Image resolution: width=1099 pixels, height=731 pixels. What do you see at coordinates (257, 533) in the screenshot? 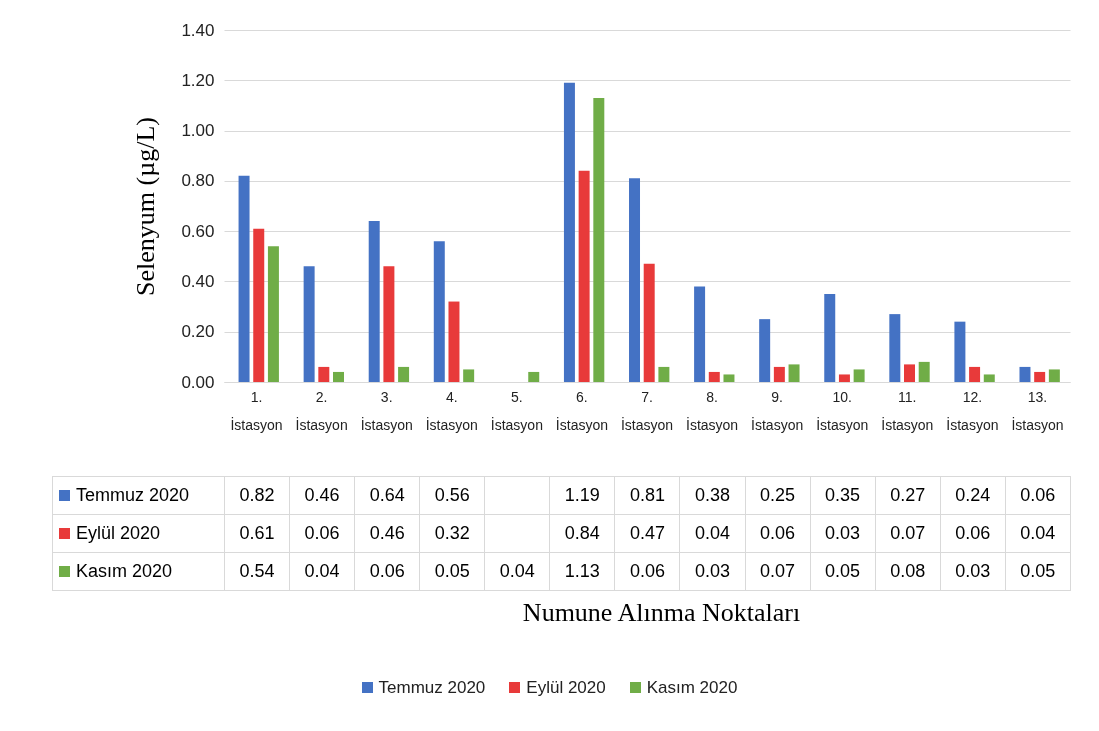
I see `data-label: 0.61` at bounding box center [257, 533].